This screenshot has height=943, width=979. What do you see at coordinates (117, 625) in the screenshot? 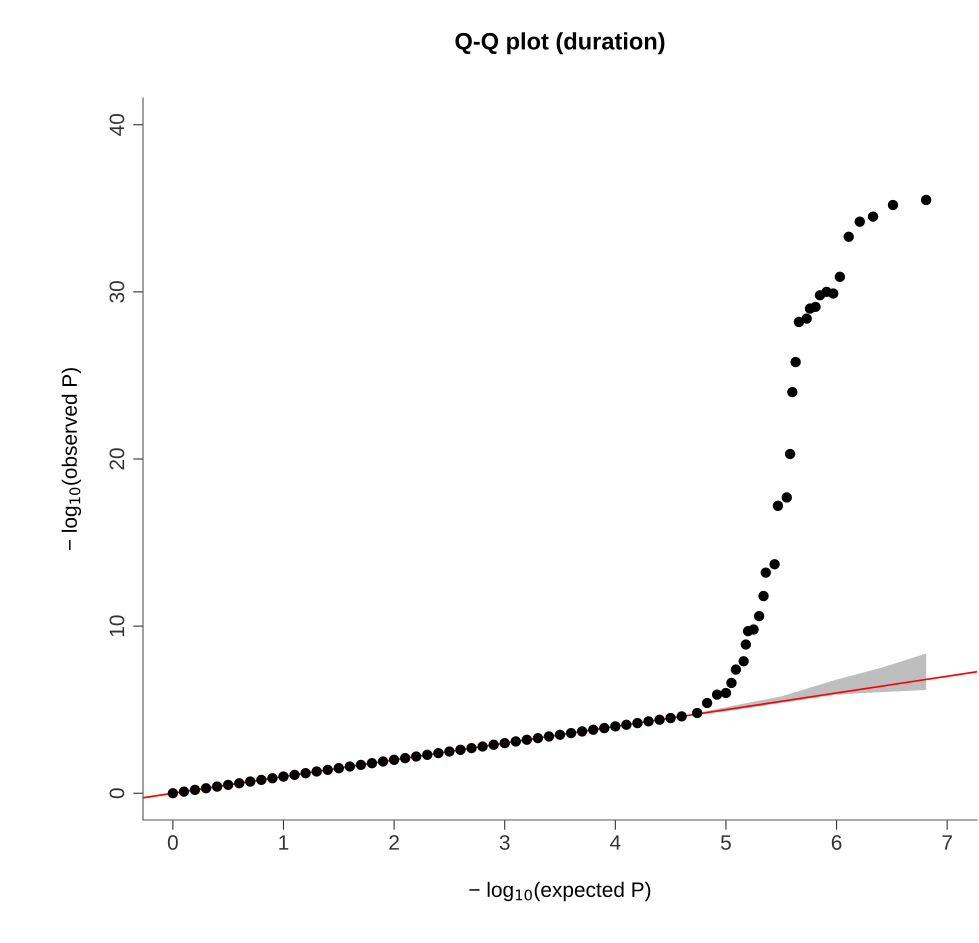
I see `y-tick-label: 10` at bounding box center [117, 625].